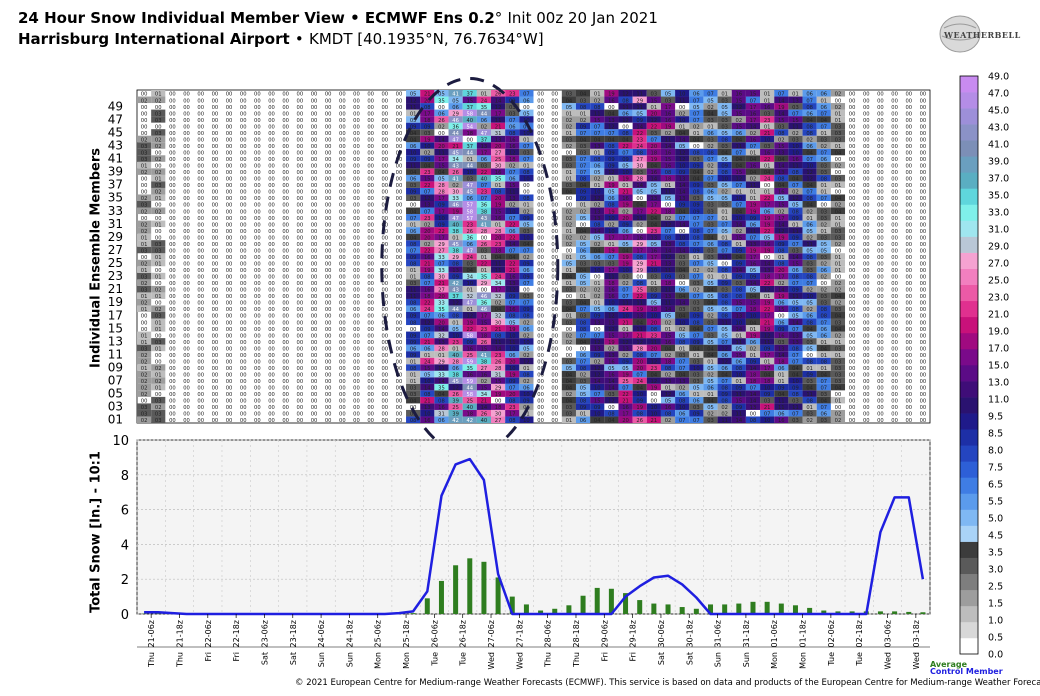  Describe the element at coordinates (611, 317) in the screenshot. I see `cell-value: 12` at that location.